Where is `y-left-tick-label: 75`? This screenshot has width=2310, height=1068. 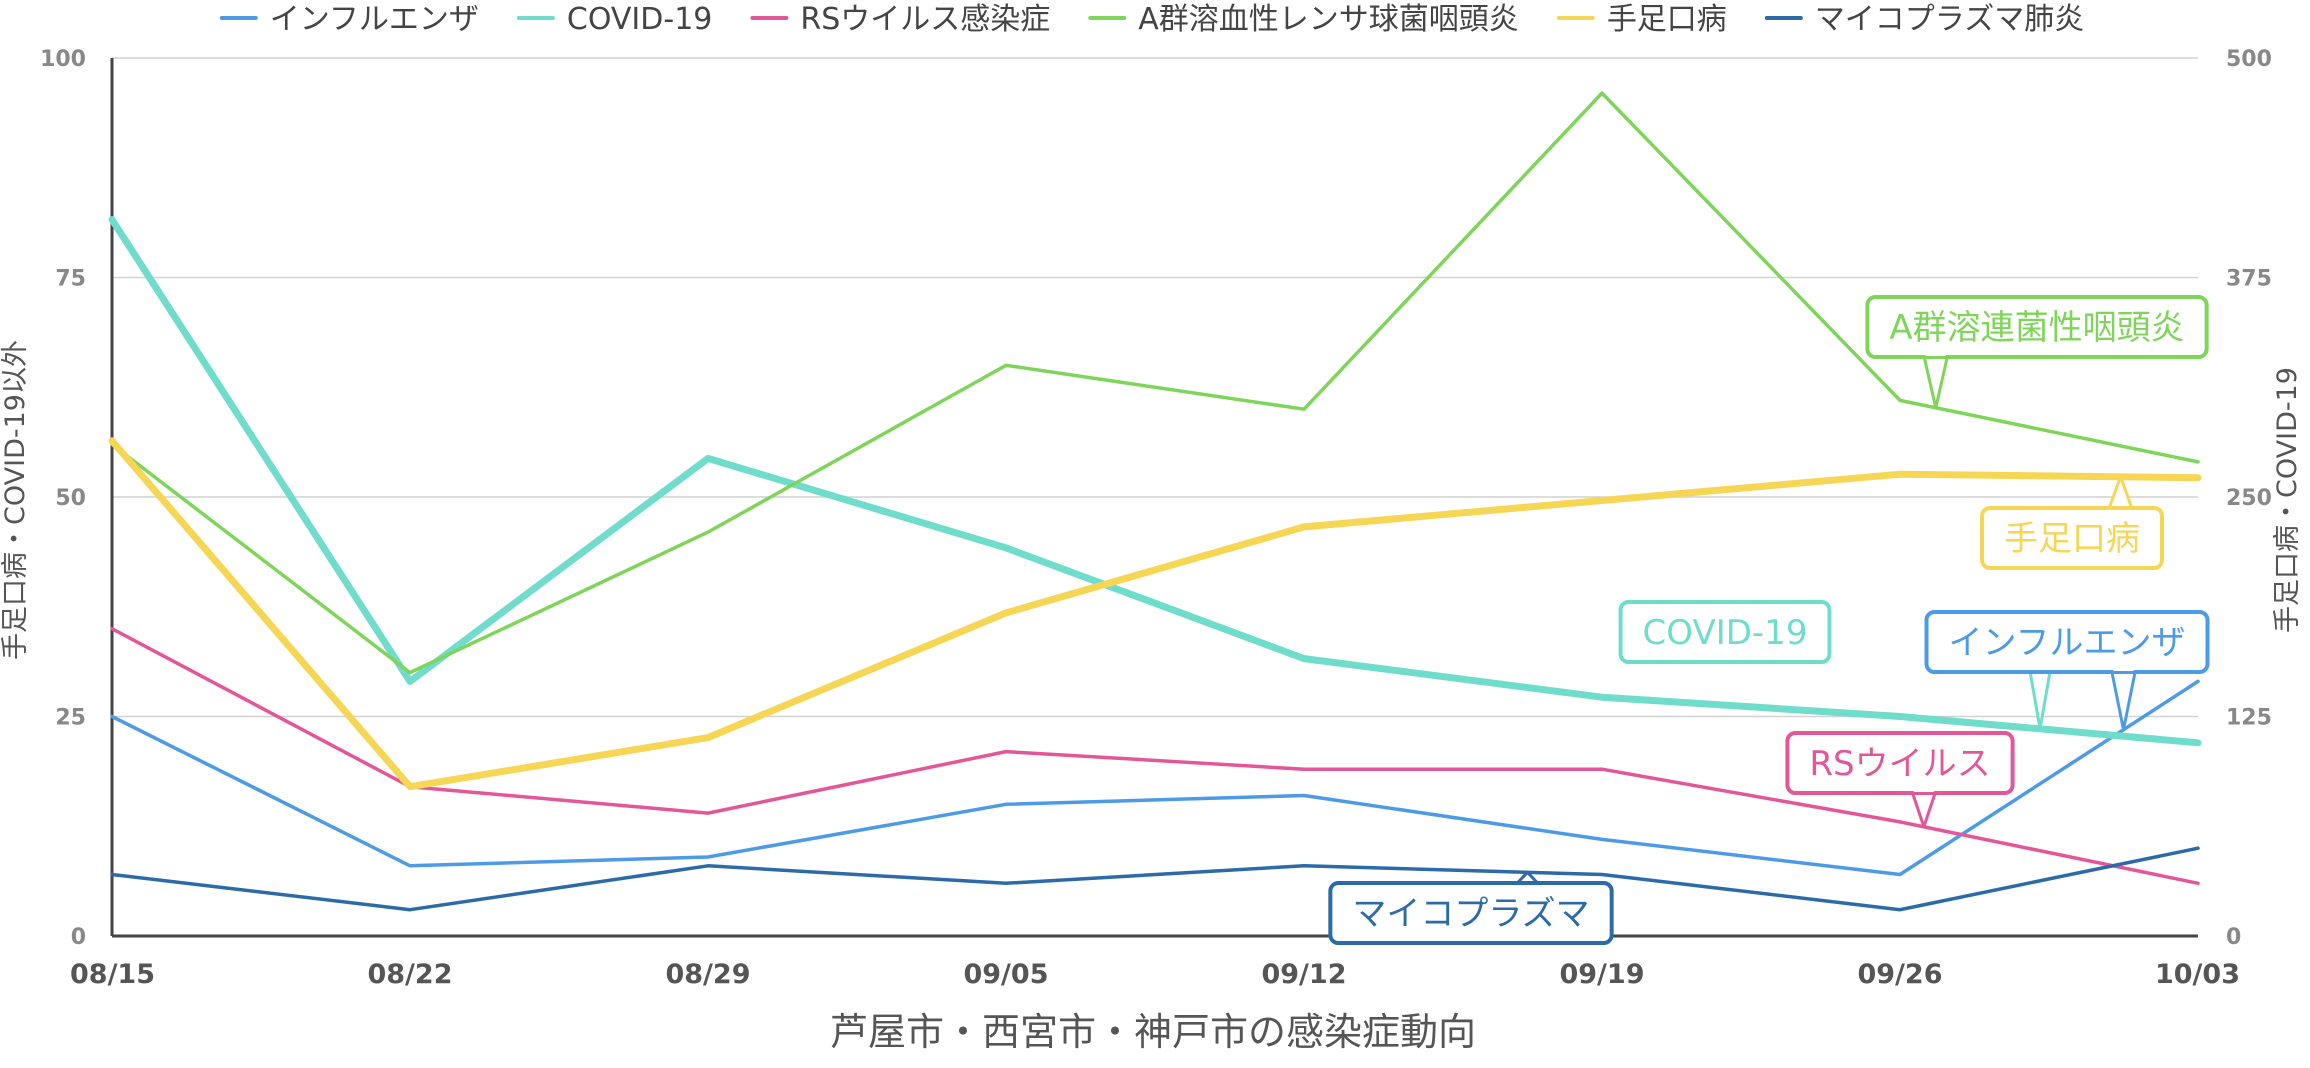
y-left-tick-label: 75 is located at coordinates (70, 279).